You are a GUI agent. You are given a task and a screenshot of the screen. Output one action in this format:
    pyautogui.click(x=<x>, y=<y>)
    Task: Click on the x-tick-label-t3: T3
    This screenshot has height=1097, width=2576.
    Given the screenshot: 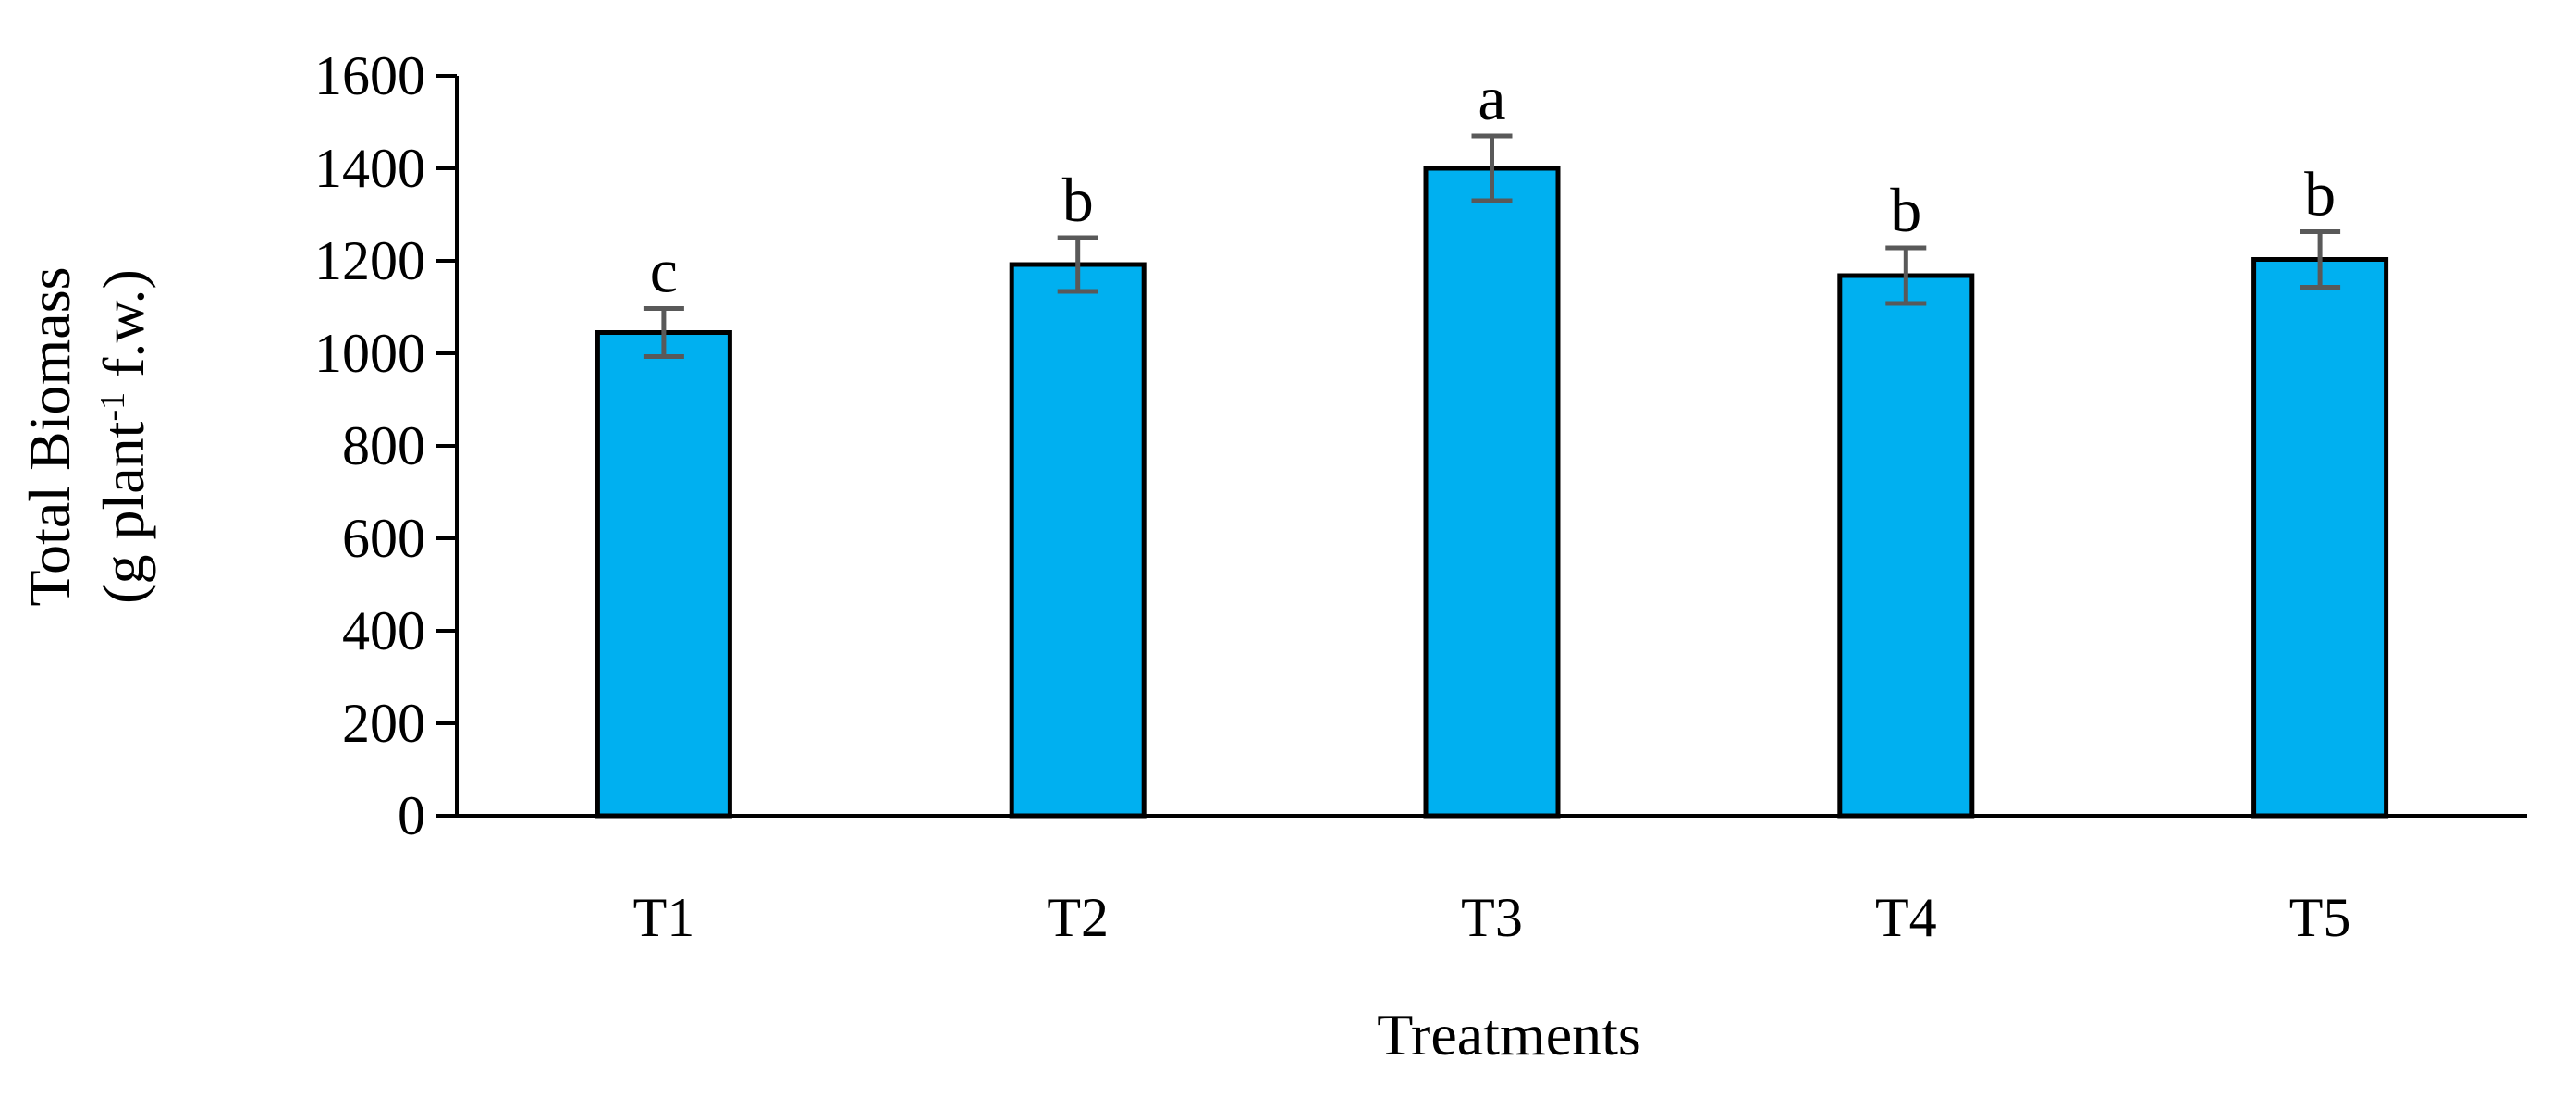 What is the action you would take?
    pyautogui.click(x=1492, y=917)
    